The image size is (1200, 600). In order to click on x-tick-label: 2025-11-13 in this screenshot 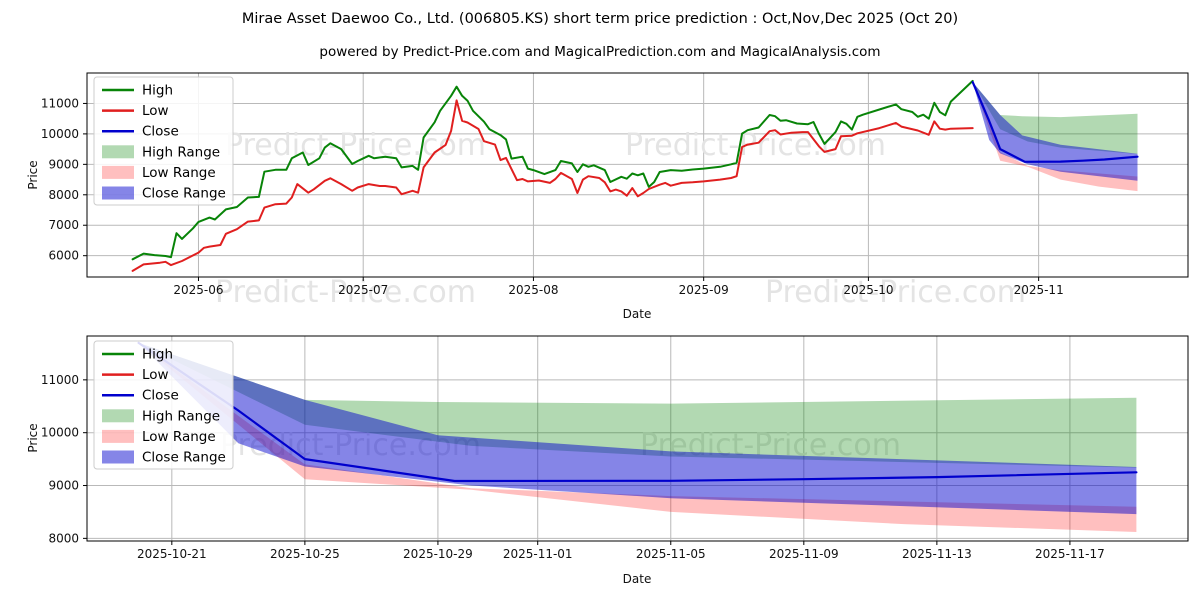, I will do `click(937, 554)`.